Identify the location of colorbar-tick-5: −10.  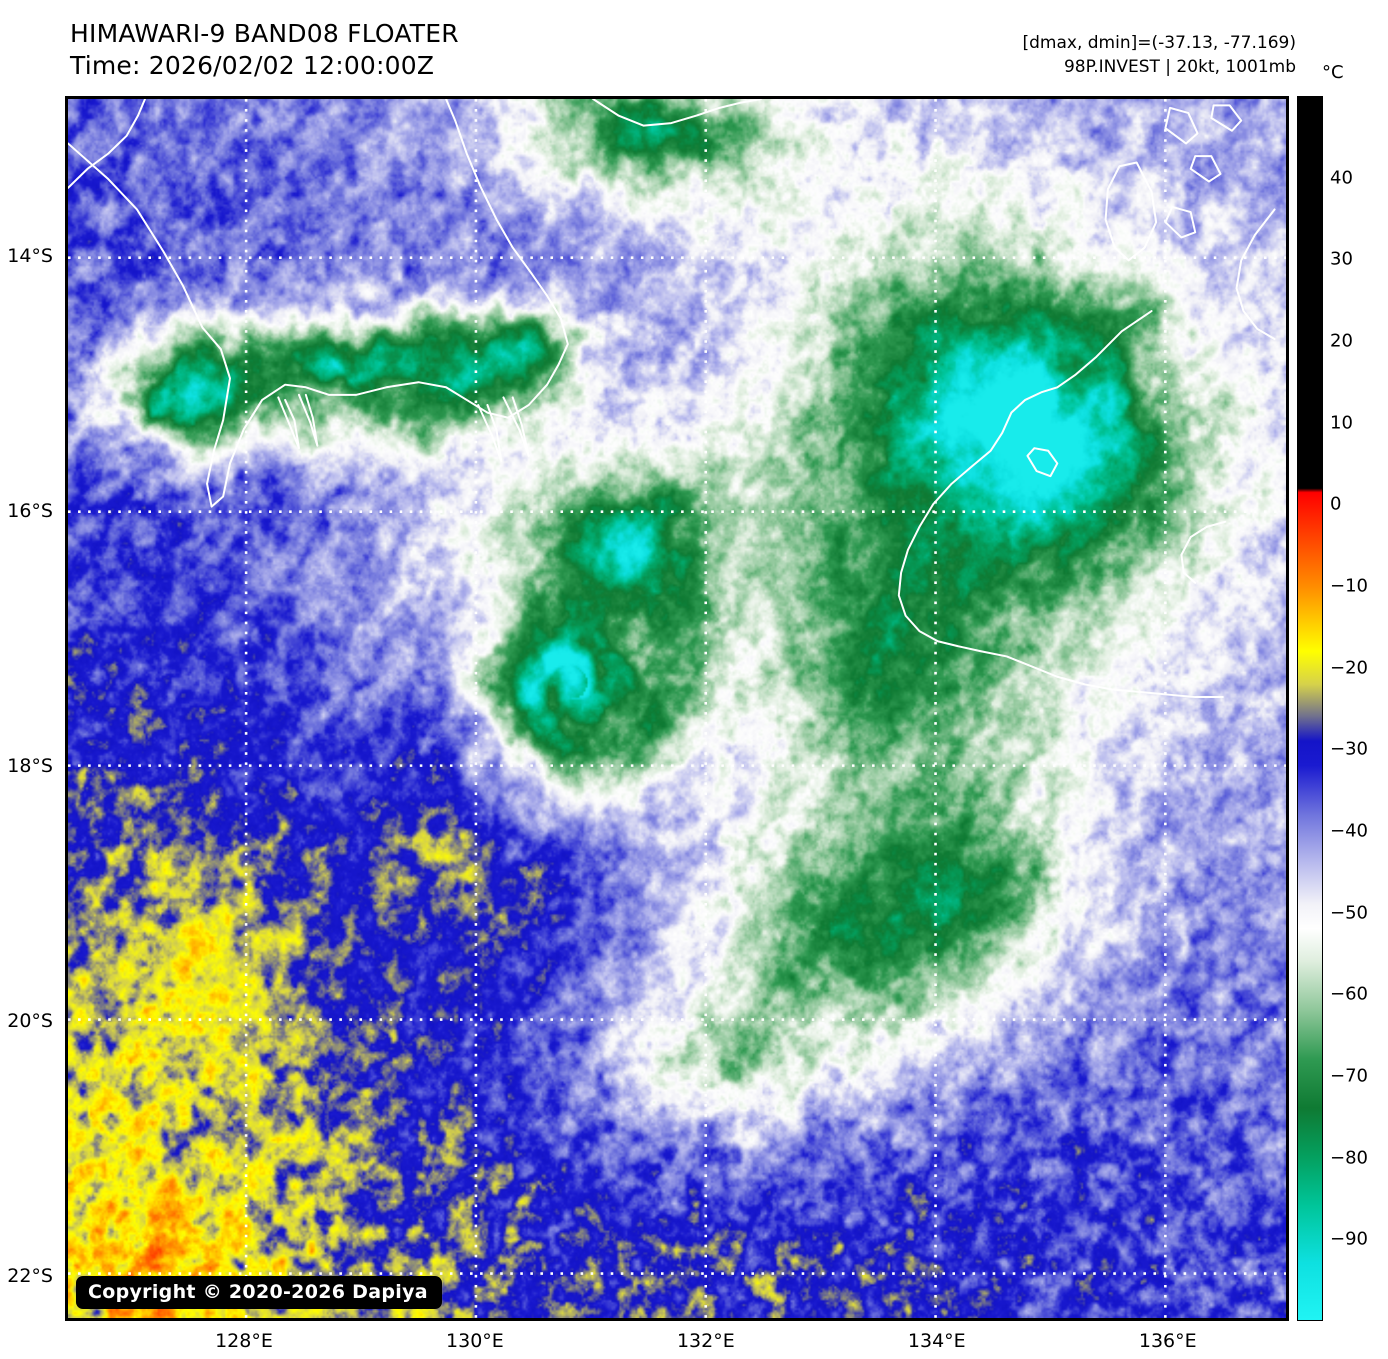
(1349, 586).